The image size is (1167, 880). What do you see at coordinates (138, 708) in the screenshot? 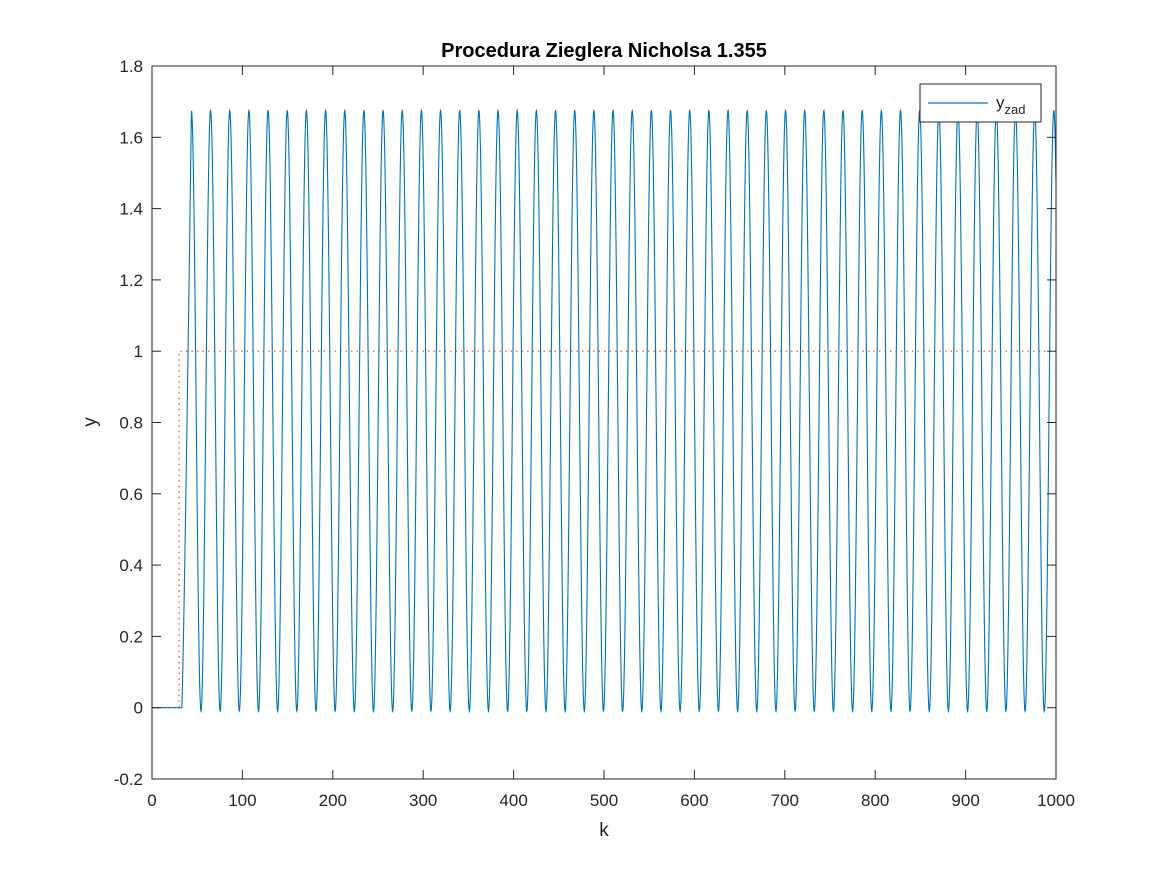
I see `y-tick-label: 0` at bounding box center [138, 708].